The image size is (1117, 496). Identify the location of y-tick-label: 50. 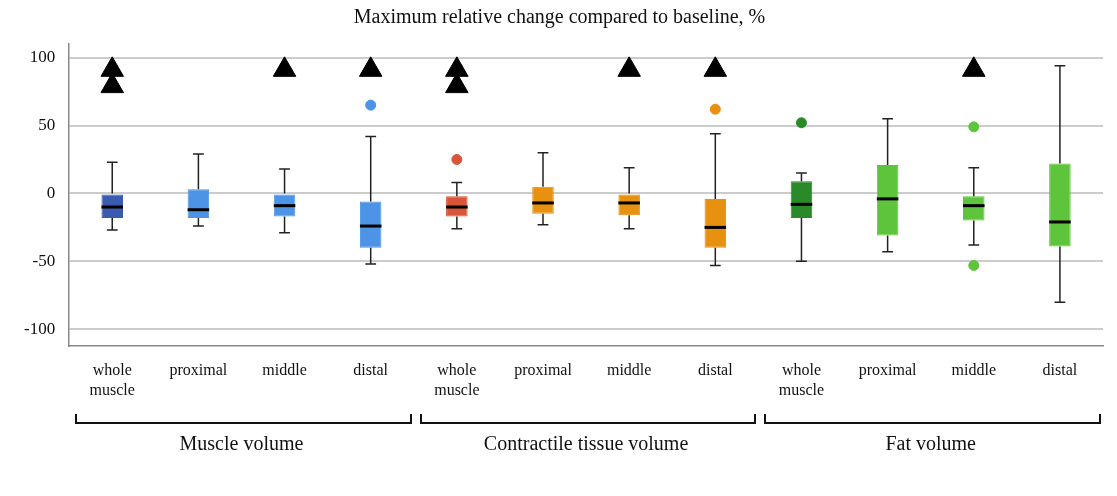
(47, 124).